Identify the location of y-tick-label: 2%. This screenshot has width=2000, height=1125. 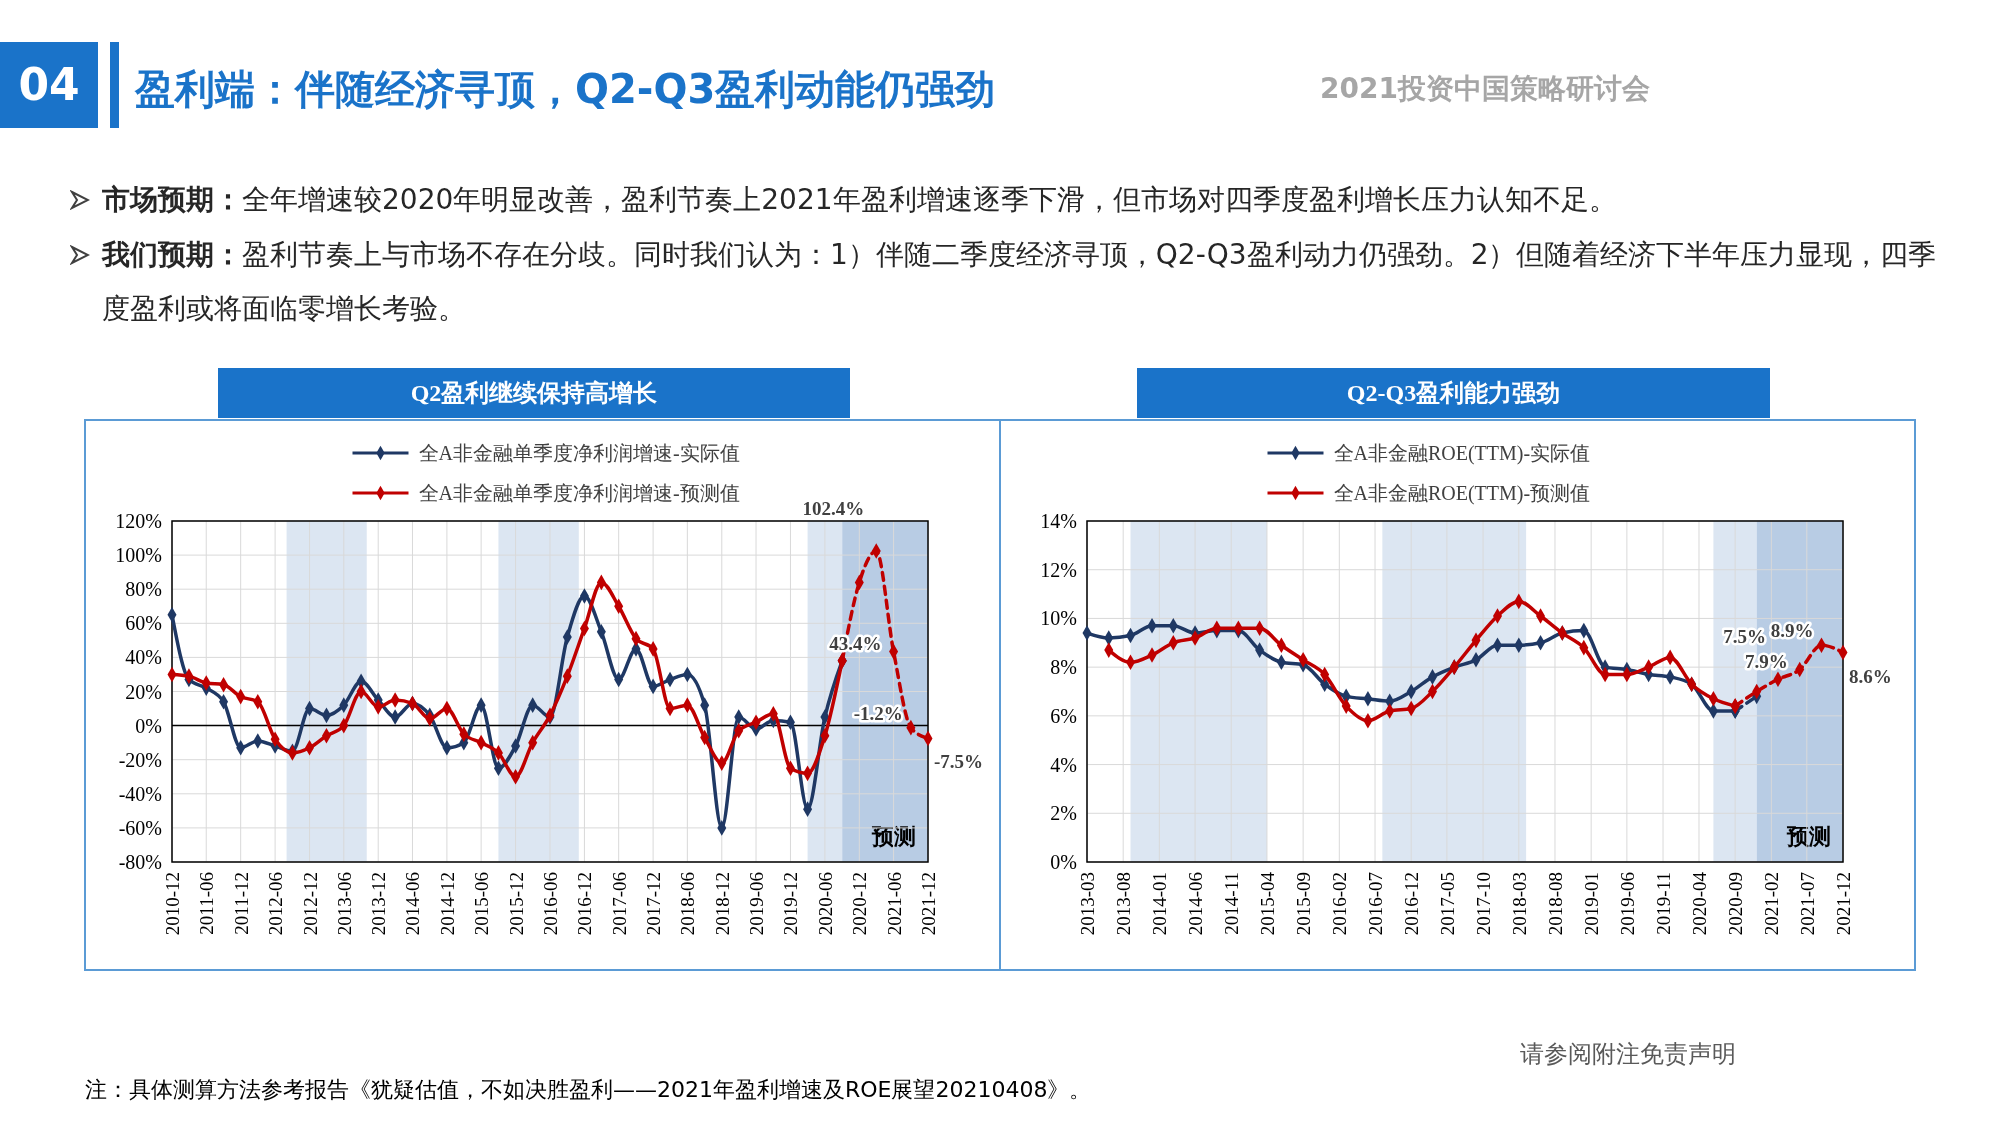
(1063, 813).